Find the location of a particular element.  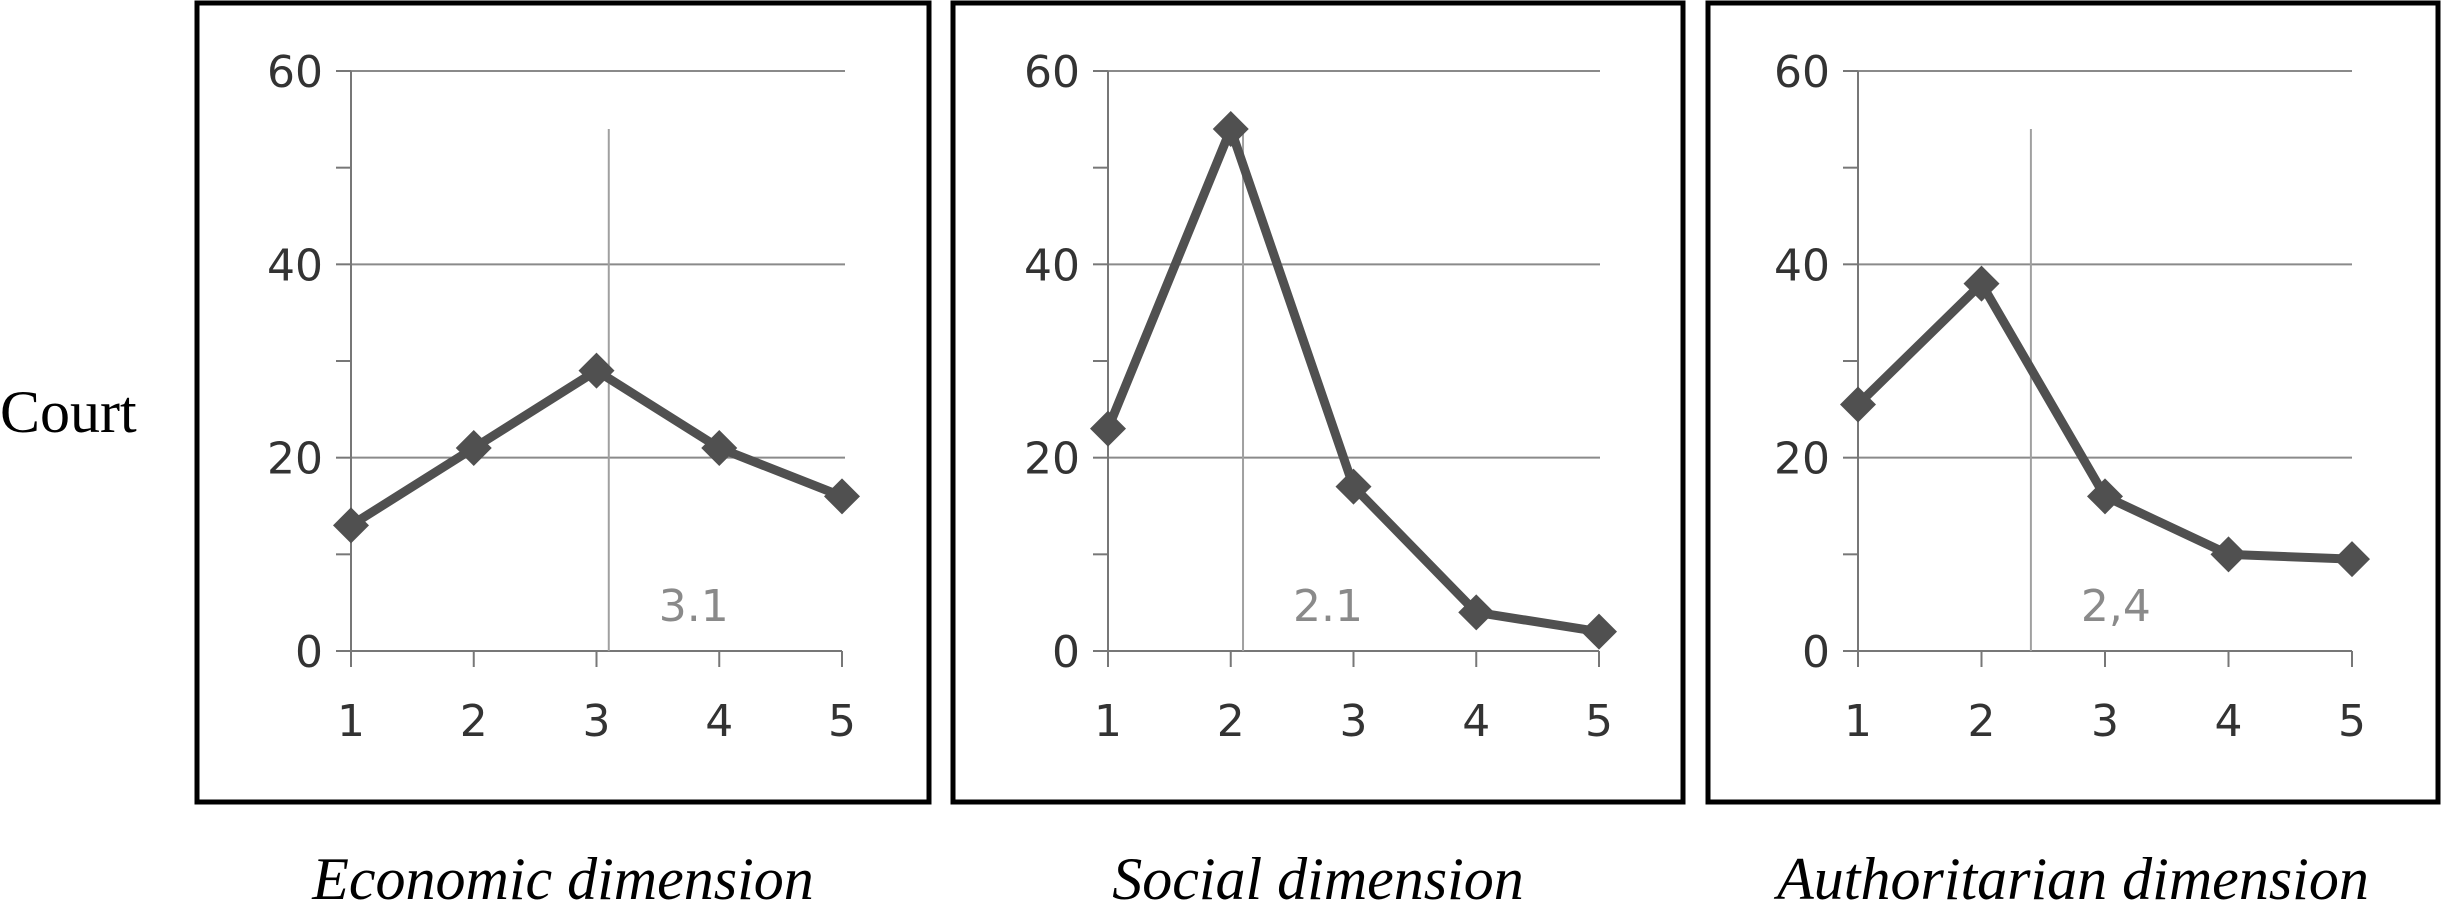

row-label: Court is located at coordinates (68, 412).